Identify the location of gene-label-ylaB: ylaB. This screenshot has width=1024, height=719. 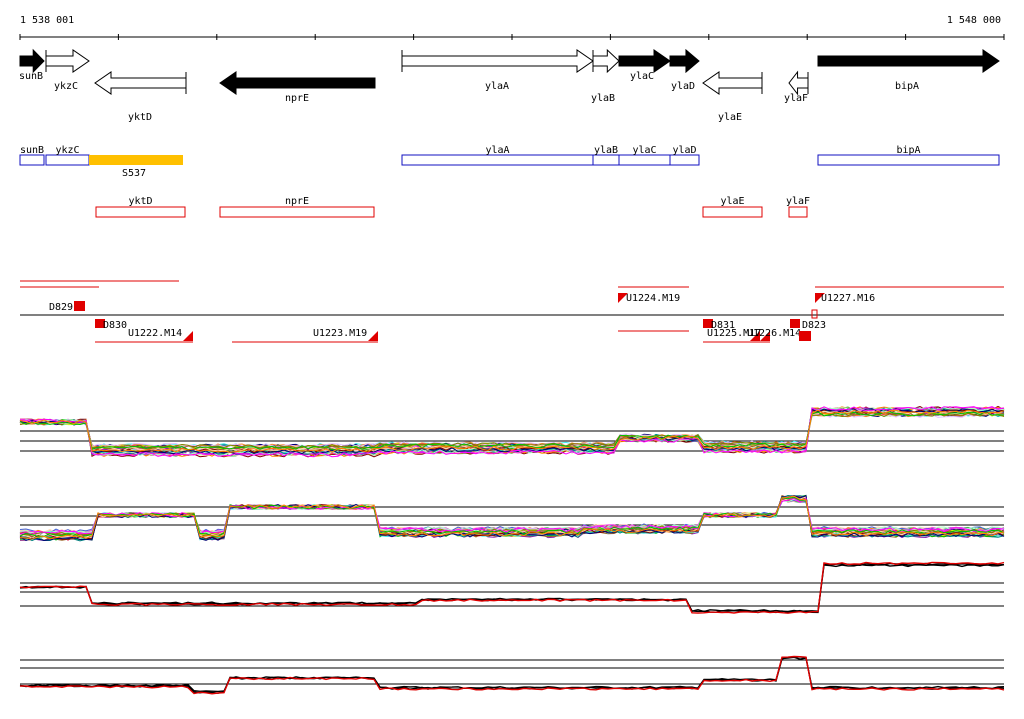
(603, 98).